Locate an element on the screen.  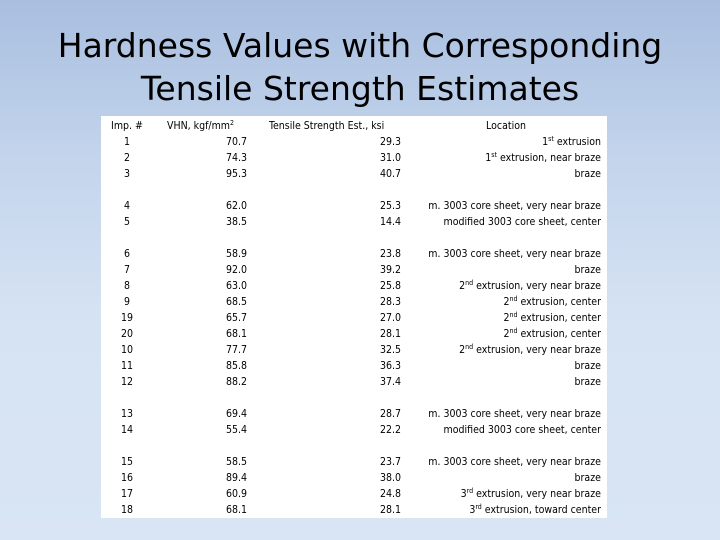
cell-tensile: 29.3 is located at coordinates (390, 142).